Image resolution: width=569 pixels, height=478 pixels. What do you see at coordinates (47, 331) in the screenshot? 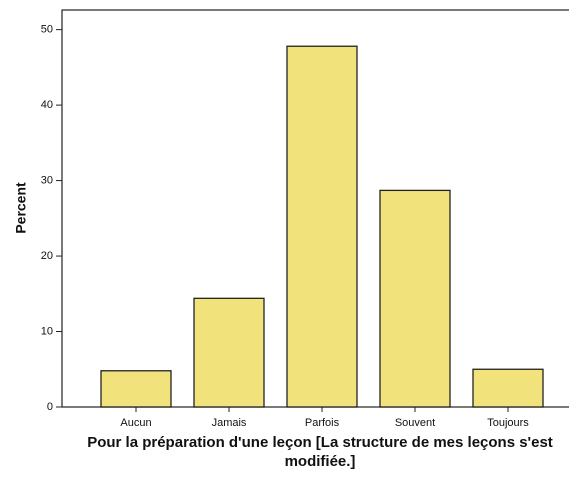
I see `y-tick-label: 10` at bounding box center [47, 331].